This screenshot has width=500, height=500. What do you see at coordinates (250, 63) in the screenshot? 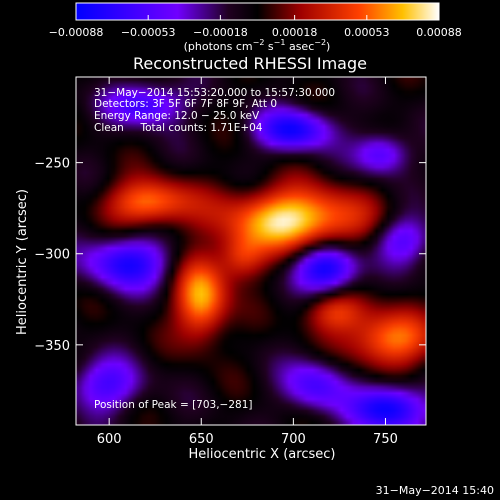
I see `chart-title: Reconstructed RHESSI Image` at bounding box center [250, 63].